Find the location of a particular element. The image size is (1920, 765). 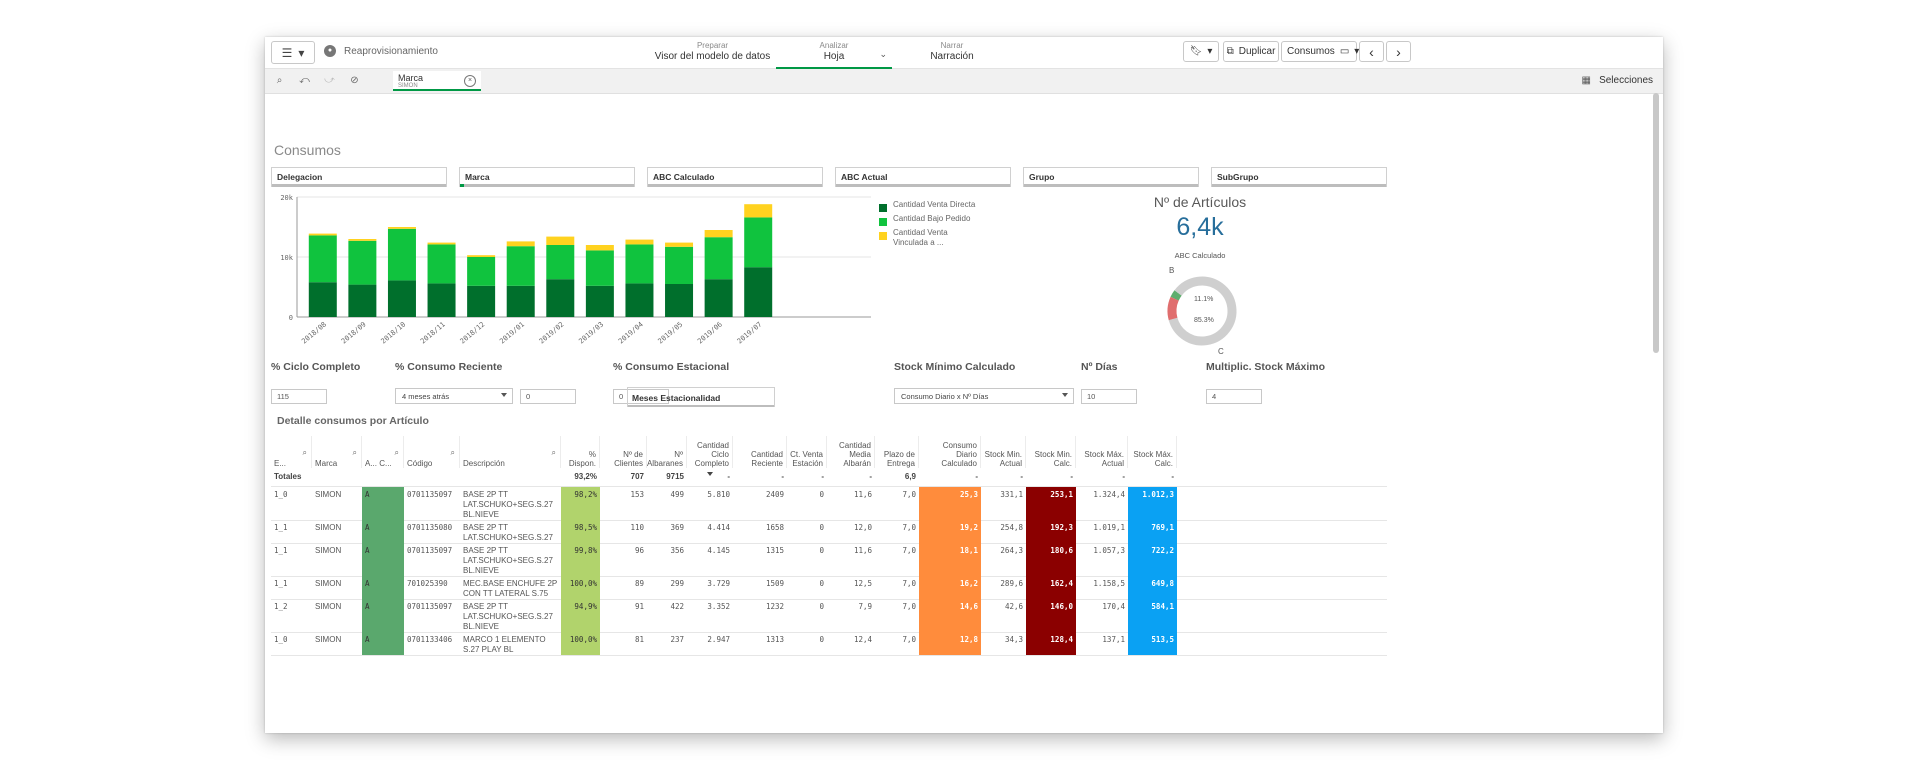

prev-sheet-button: ‹ is located at coordinates (1371, 51).